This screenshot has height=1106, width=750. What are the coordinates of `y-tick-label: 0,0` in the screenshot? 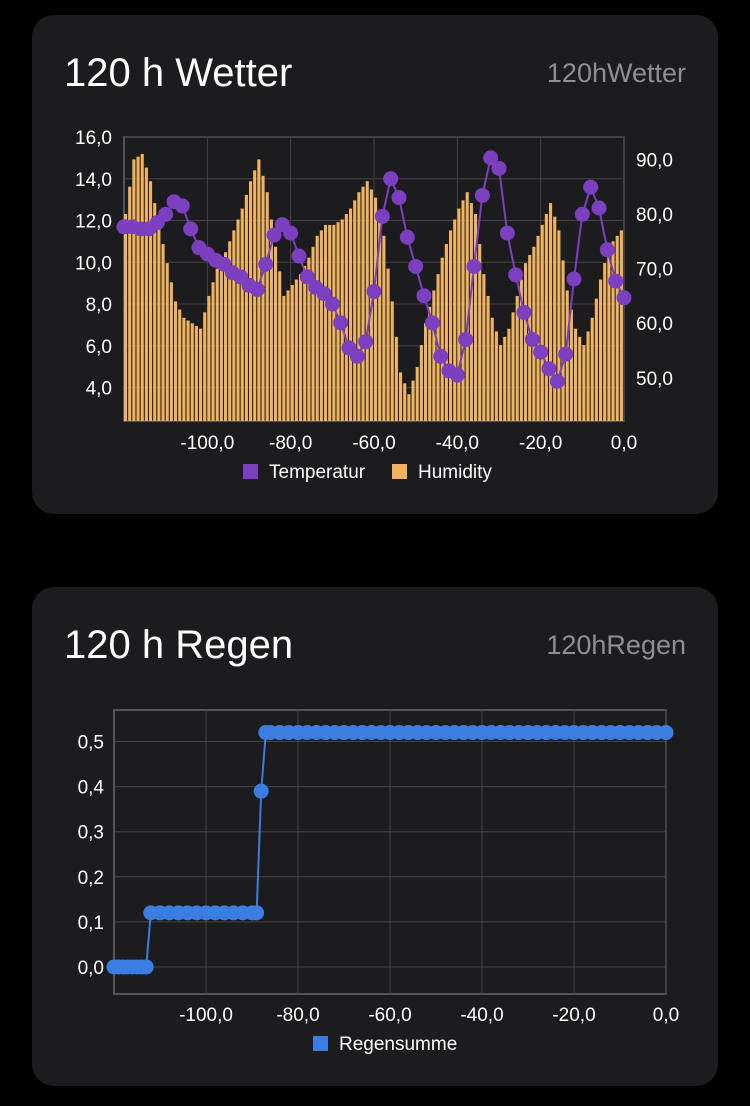 It's located at (91, 968).